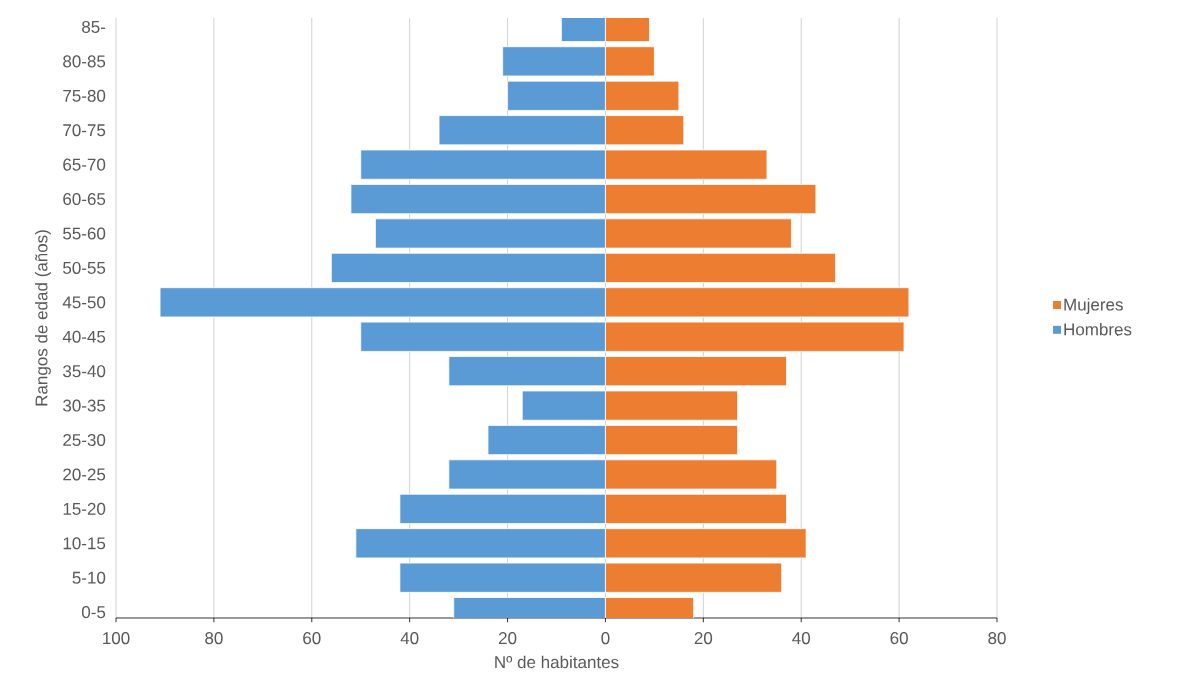 The width and height of the screenshot is (1179, 700). Describe the element at coordinates (84, 474) in the screenshot. I see `y-tick-label: 20-25` at that location.